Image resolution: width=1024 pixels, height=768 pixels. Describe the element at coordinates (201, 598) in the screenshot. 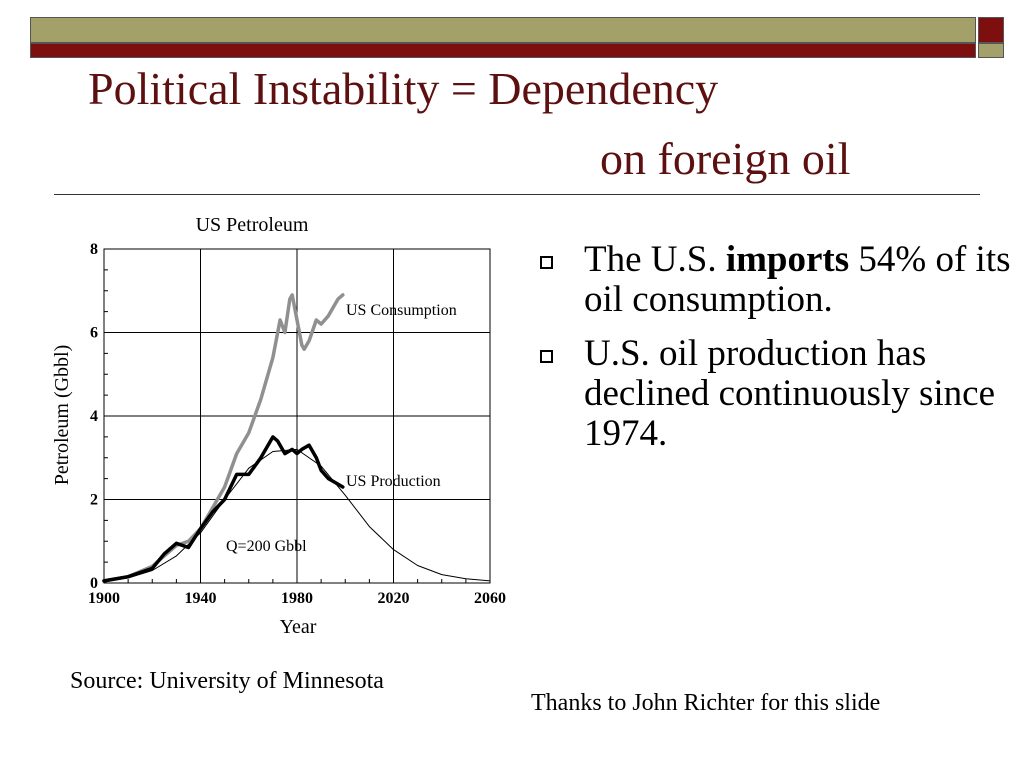

I see `x-tick-label-1940: 1940` at that location.